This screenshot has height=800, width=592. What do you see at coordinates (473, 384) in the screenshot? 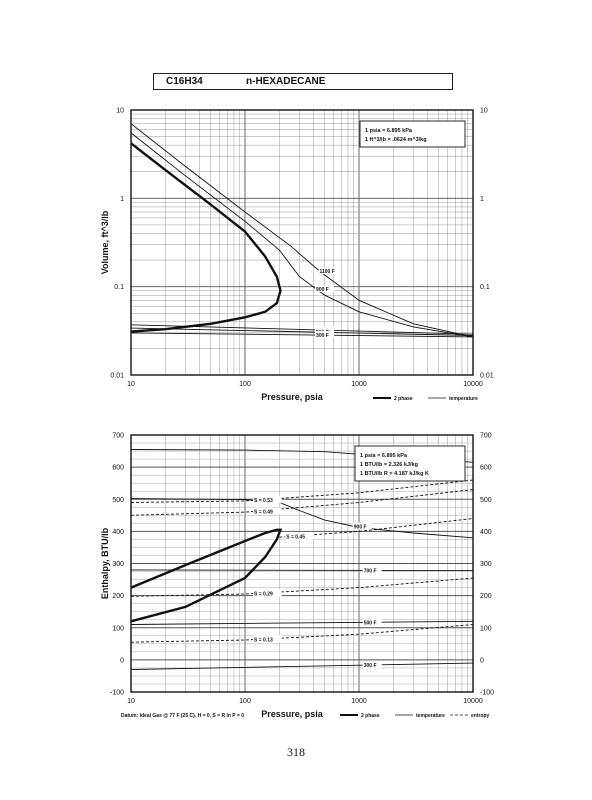
I see `chart1-x-tick-label: 10000` at bounding box center [473, 384].